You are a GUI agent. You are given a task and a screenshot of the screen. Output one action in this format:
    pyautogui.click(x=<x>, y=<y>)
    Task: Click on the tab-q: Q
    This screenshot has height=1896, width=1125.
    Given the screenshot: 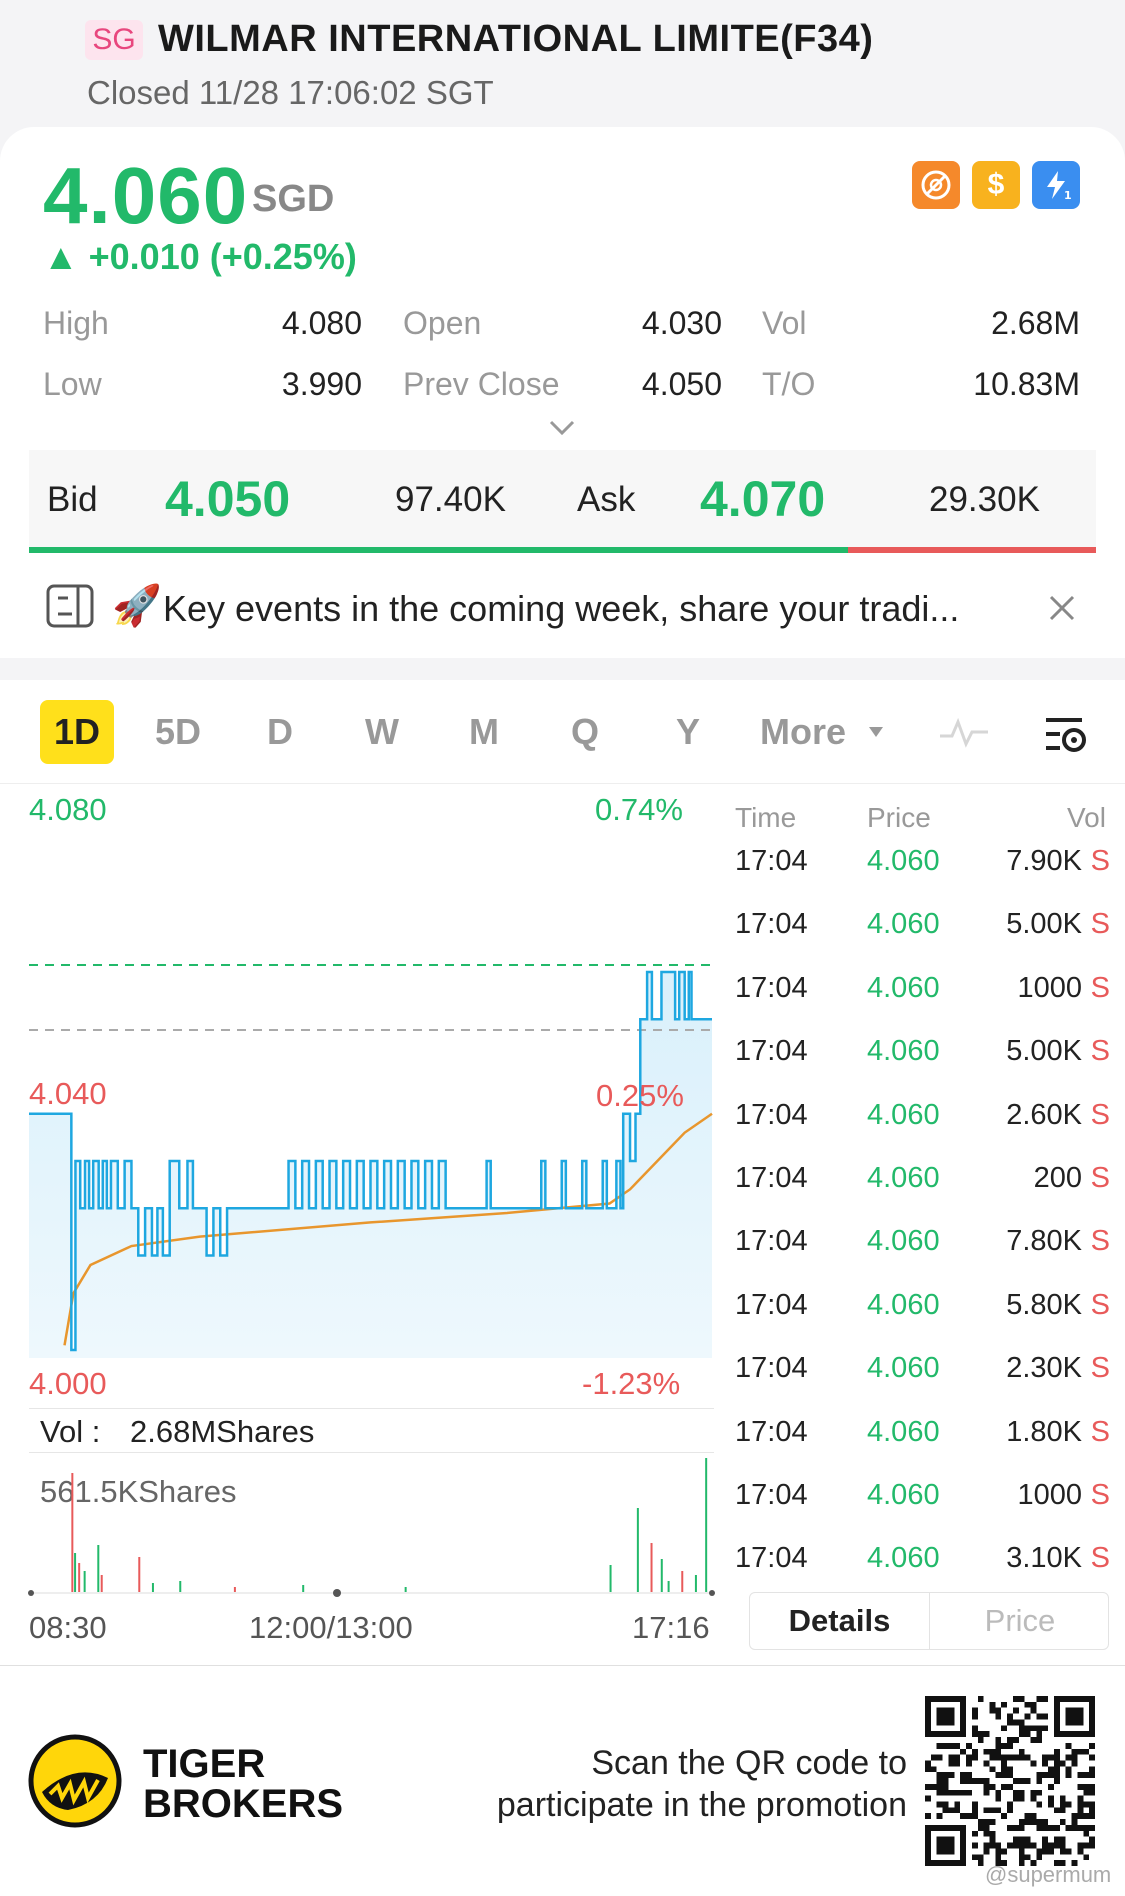 What is the action you would take?
    pyautogui.click(x=584, y=731)
    